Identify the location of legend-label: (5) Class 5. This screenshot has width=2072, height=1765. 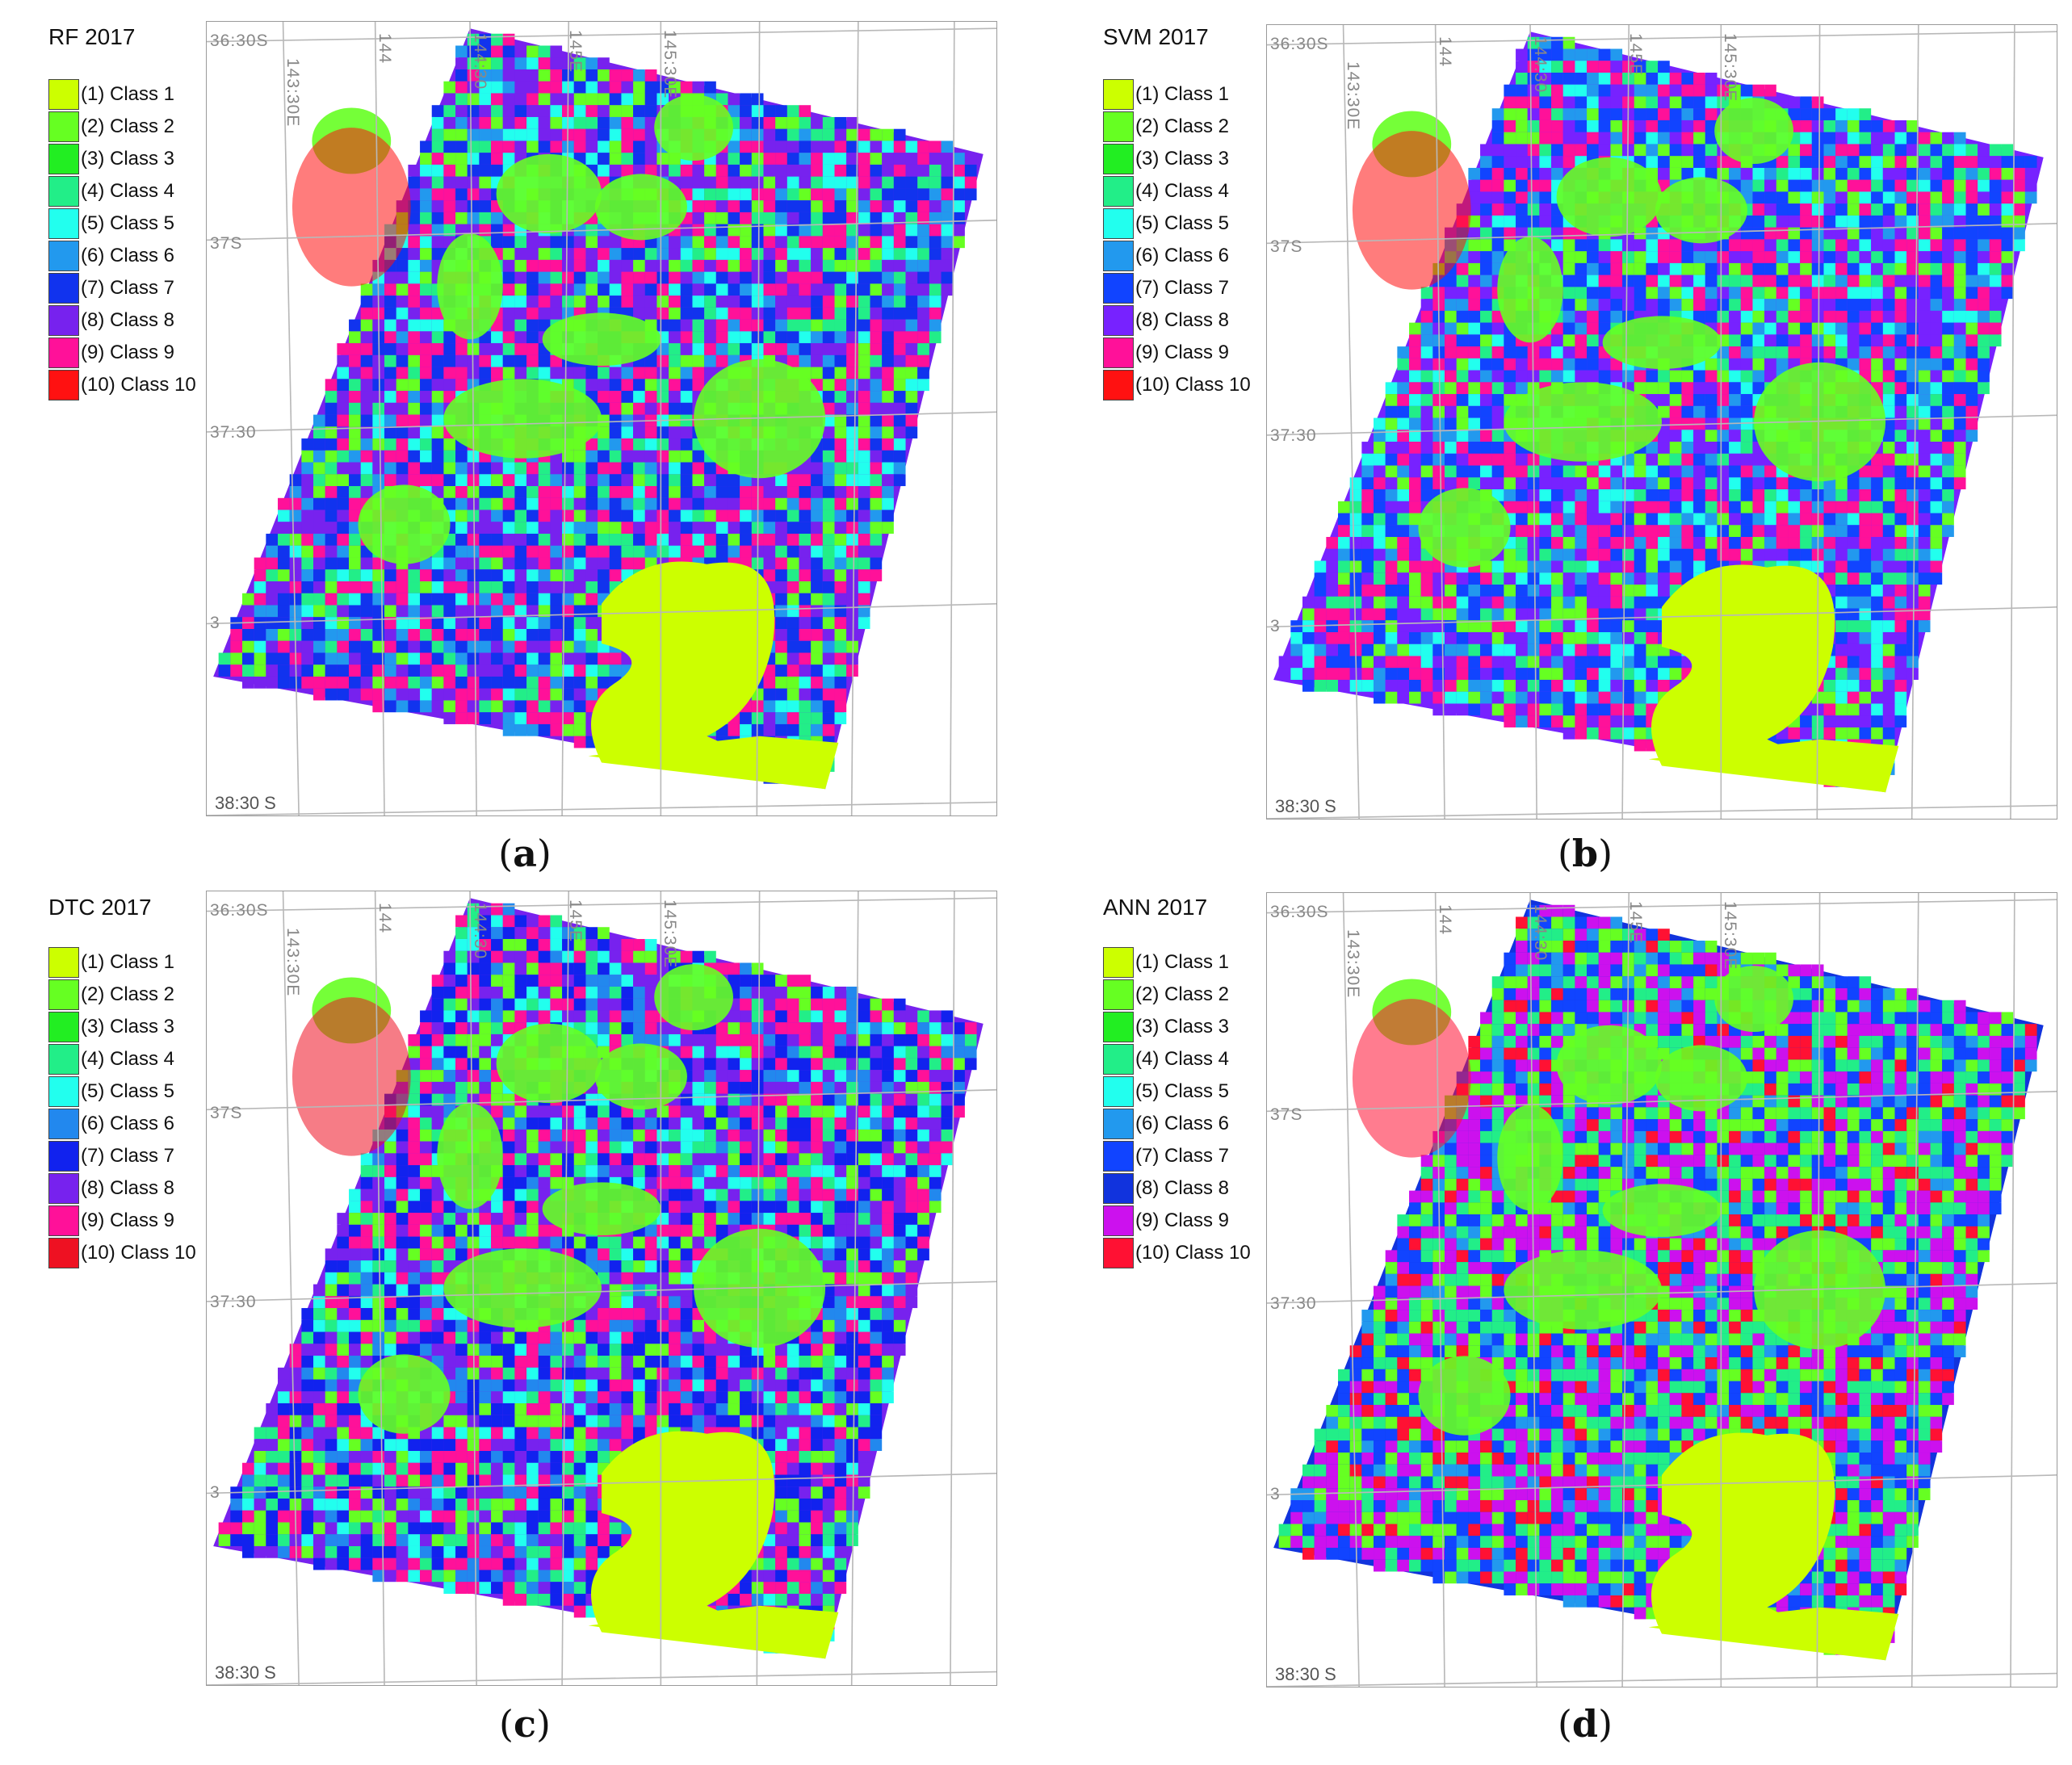
(128, 223).